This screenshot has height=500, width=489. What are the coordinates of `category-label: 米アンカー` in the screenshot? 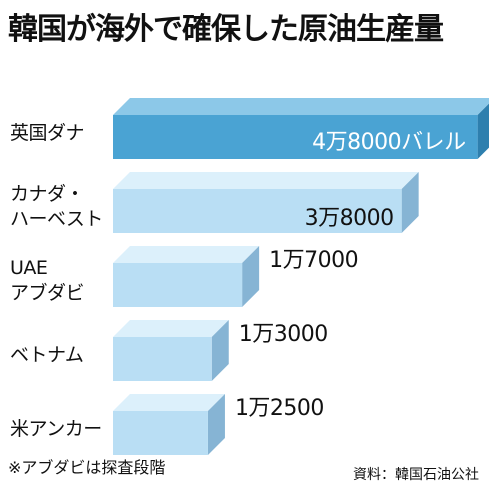 It's located at (56, 428).